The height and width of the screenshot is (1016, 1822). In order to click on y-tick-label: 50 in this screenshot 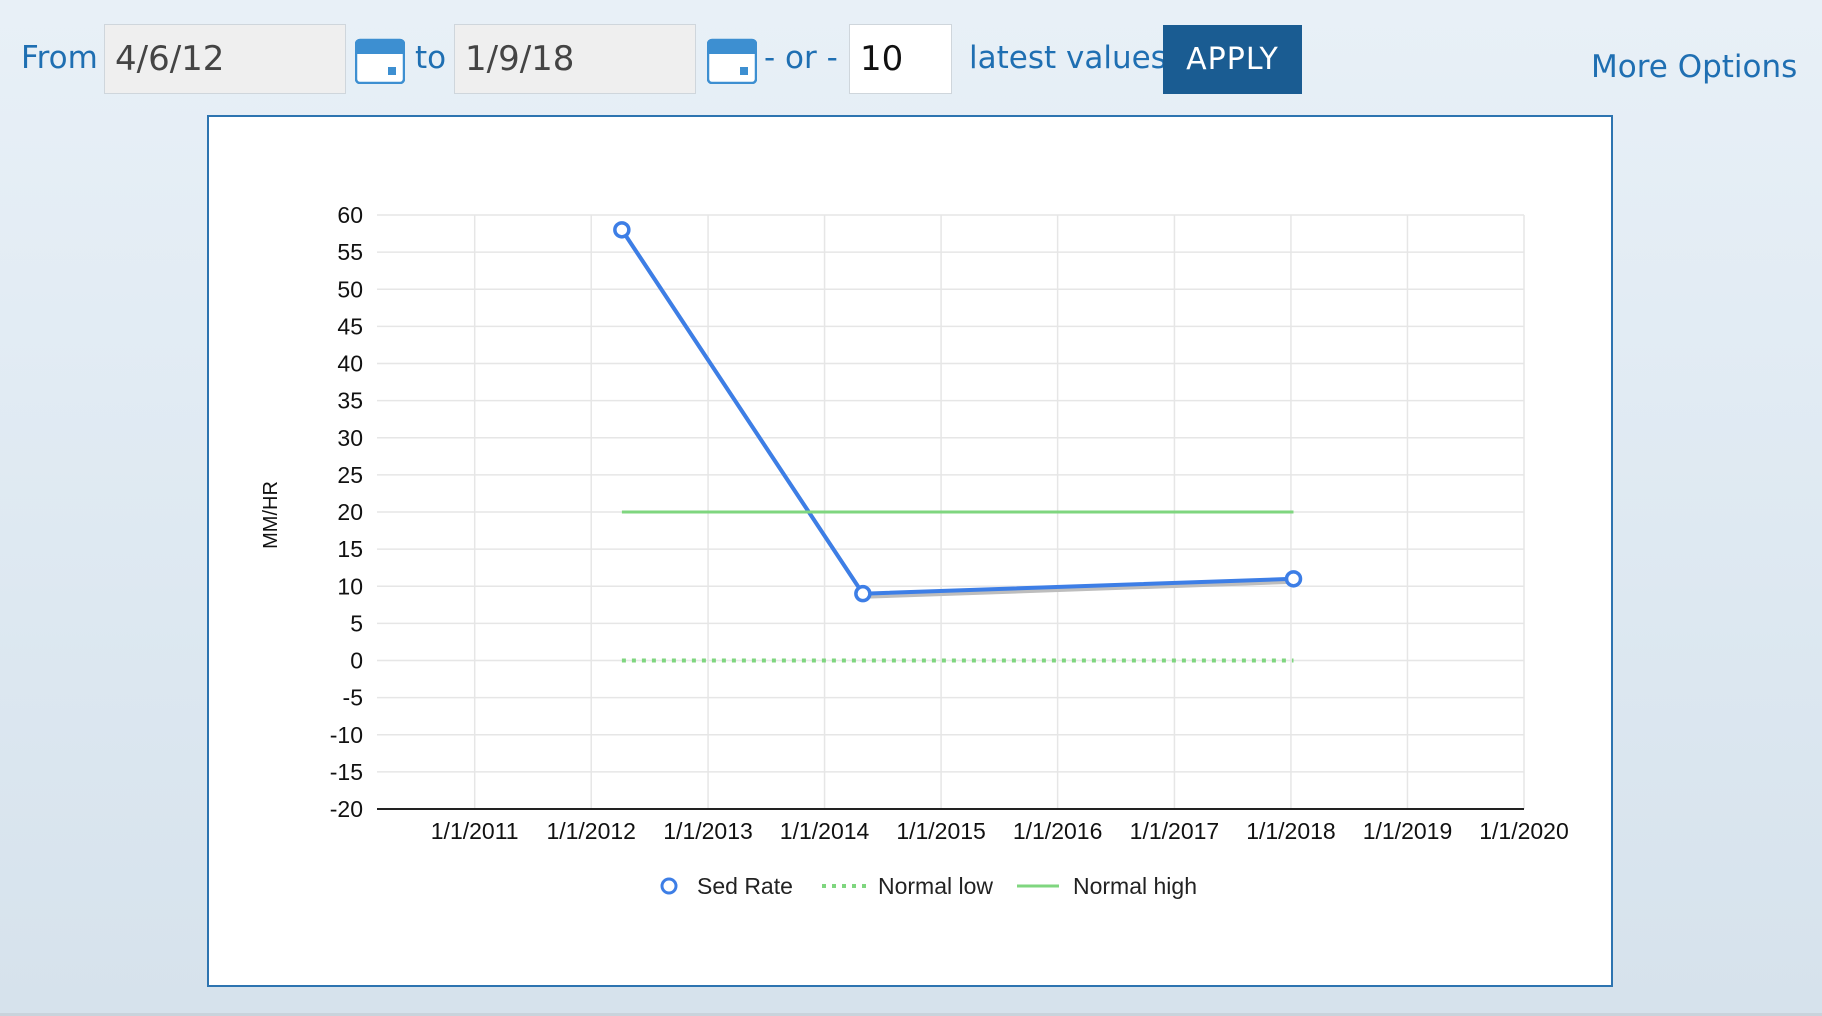, I will do `click(350, 289)`.